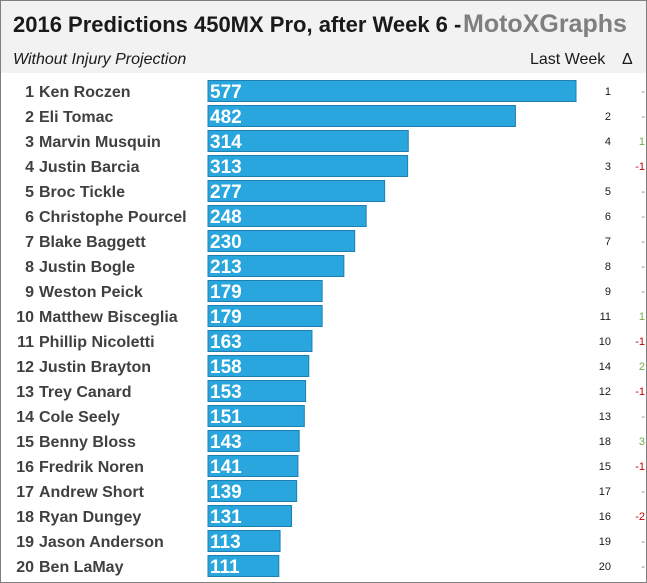 The width and height of the screenshot is (647, 583). I want to click on rider-name: Jason Anderson, so click(101, 542).